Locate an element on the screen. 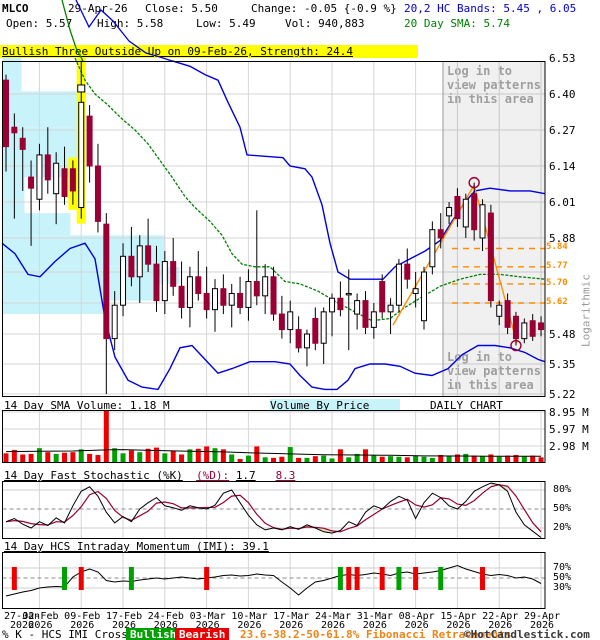  price-tick-label: 5.48 is located at coordinates (562, 334).